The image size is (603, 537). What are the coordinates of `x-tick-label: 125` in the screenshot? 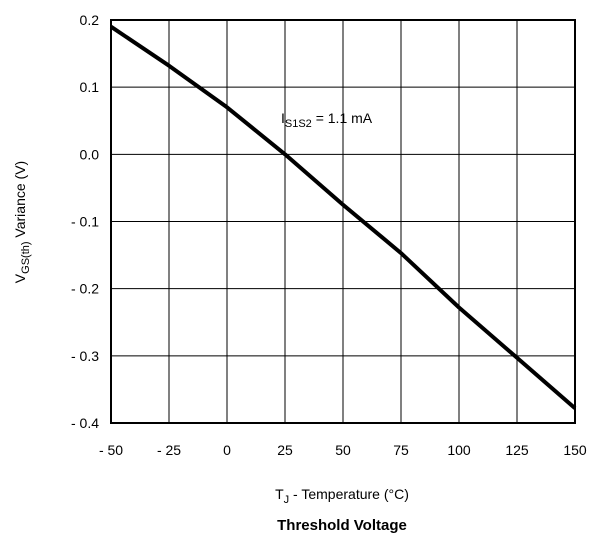 It's located at (517, 450).